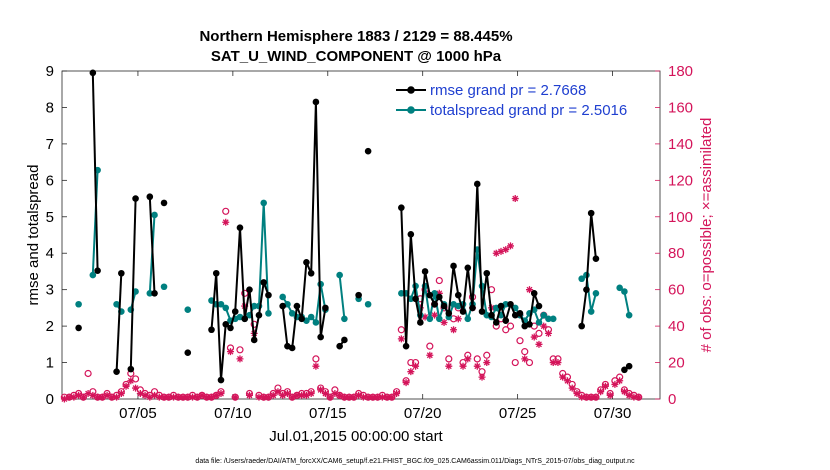  I want to click on y-left-tick-label: 6, so click(50, 180).